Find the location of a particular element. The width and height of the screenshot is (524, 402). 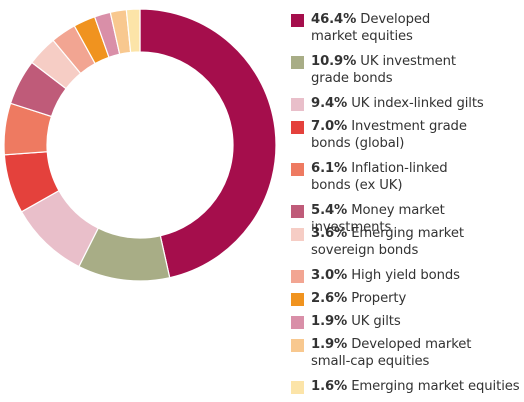

legend-label: 3.6% Emerging market sovereign bonds is located at coordinates (417, 242).